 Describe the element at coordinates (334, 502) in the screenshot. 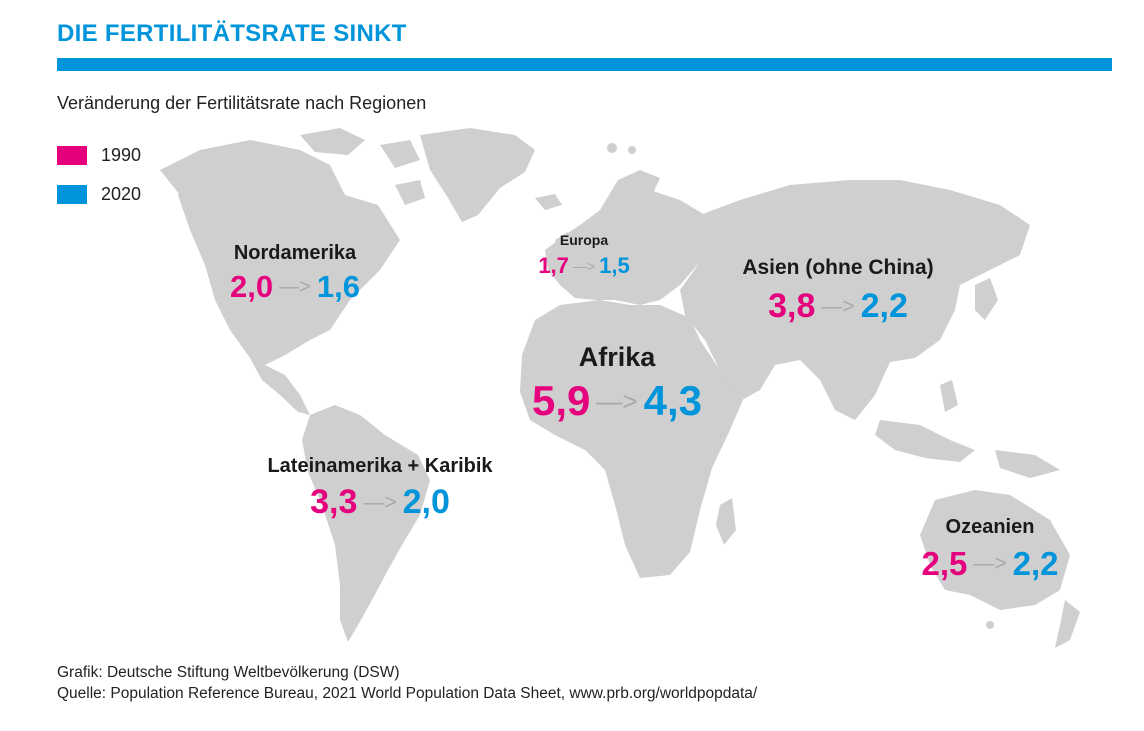

I see `value-1990: 3,3` at that location.